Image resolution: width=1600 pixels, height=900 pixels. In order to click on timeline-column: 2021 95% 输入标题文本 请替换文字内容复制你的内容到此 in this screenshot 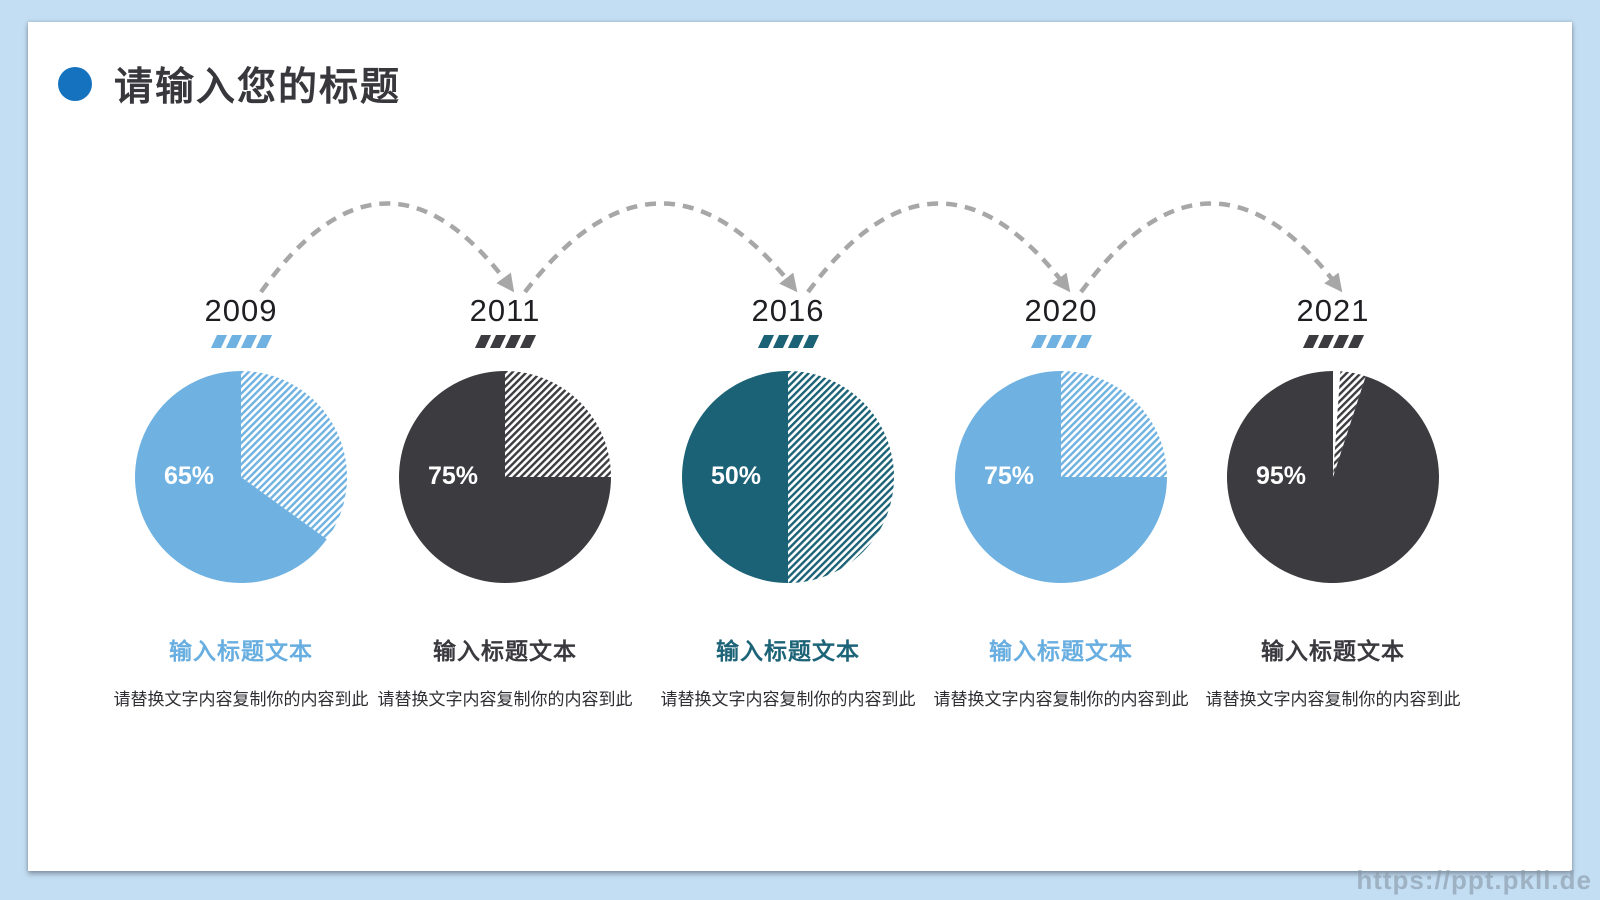, I will do `click(1333, 502)`.